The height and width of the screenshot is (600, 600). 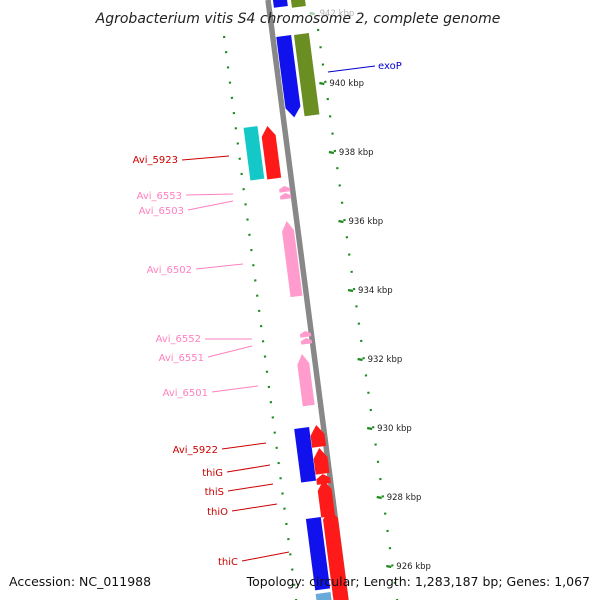 What do you see at coordinates (375, 291) in the screenshot?
I see `scale-tick-label: 934 kbp` at bounding box center [375, 291].